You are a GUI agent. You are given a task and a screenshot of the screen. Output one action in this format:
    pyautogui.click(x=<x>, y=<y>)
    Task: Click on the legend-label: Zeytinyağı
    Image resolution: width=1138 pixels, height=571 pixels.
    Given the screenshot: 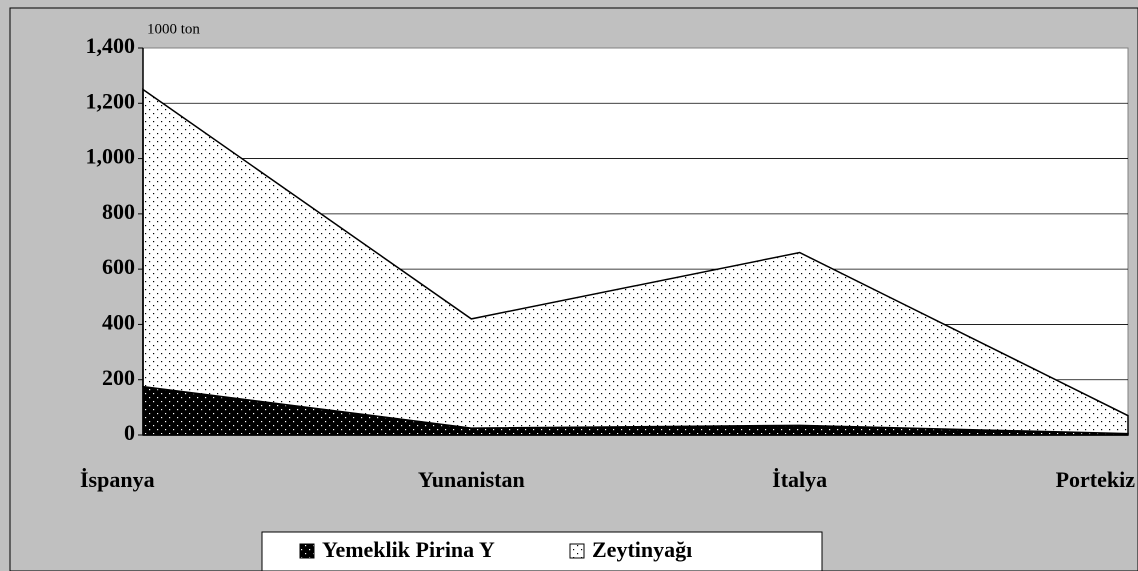 What is the action you would take?
    pyautogui.click(x=642, y=549)
    